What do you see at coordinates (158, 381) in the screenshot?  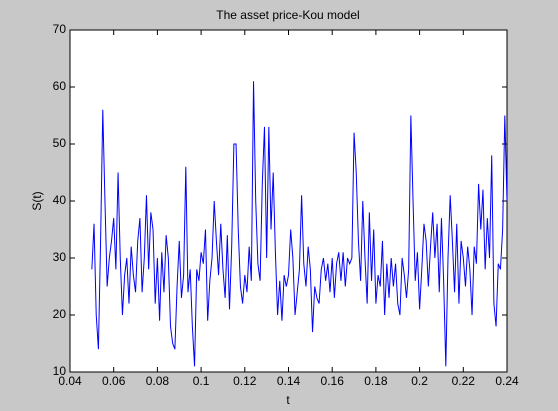 I see `x-tick-label: 0.08` at bounding box center [158, 381].